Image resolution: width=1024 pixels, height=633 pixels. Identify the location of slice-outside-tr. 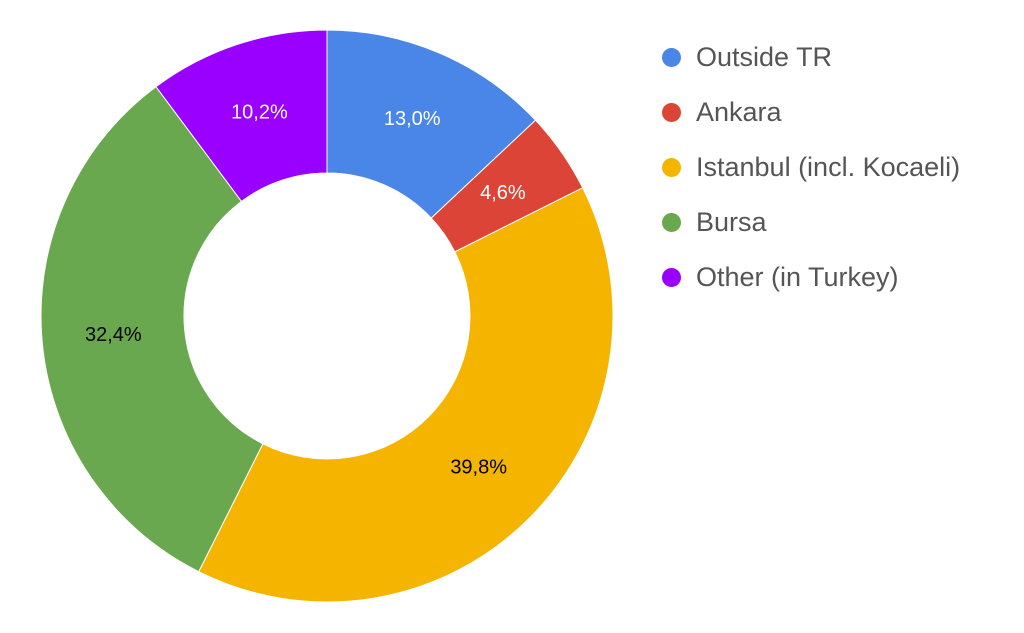
(431, 124).